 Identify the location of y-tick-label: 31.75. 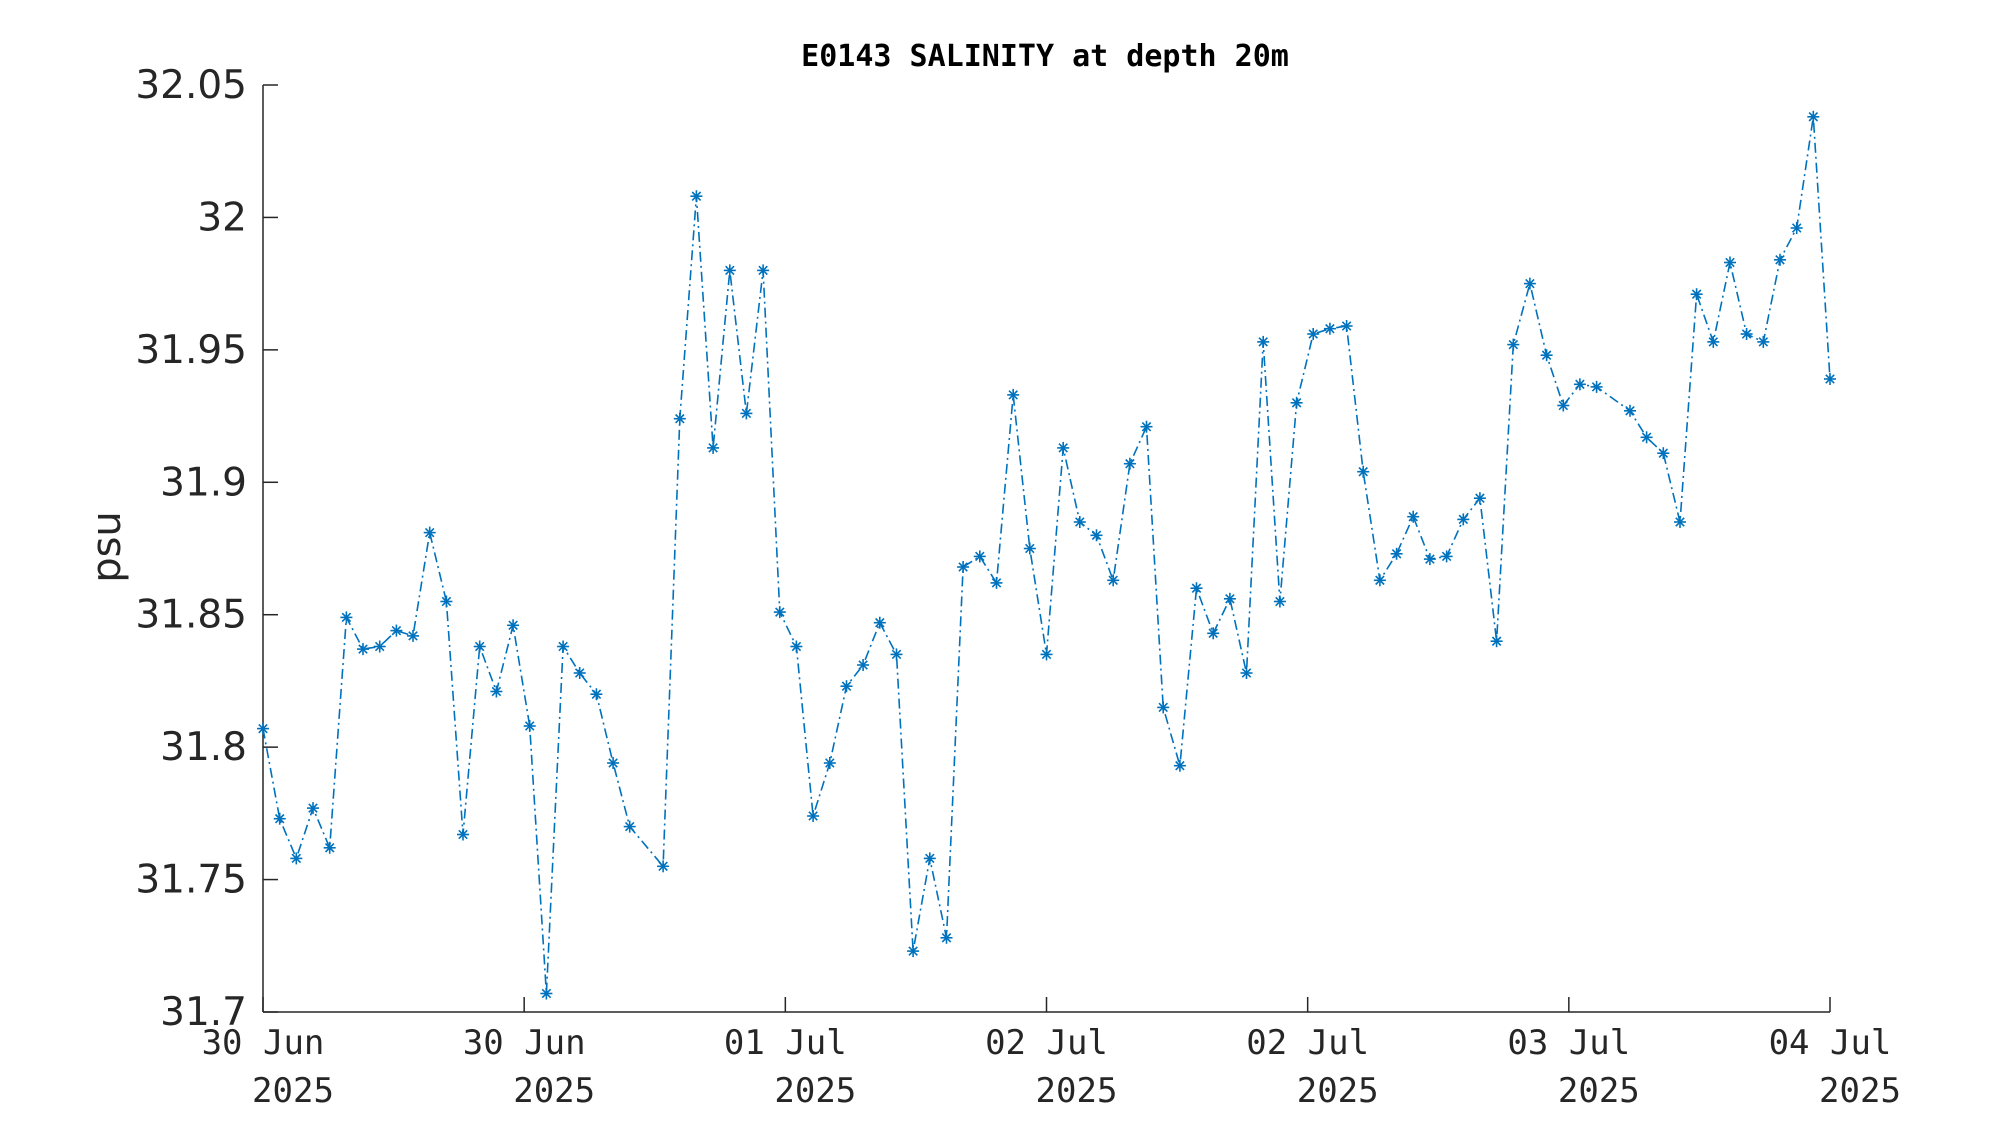
(191, 880).